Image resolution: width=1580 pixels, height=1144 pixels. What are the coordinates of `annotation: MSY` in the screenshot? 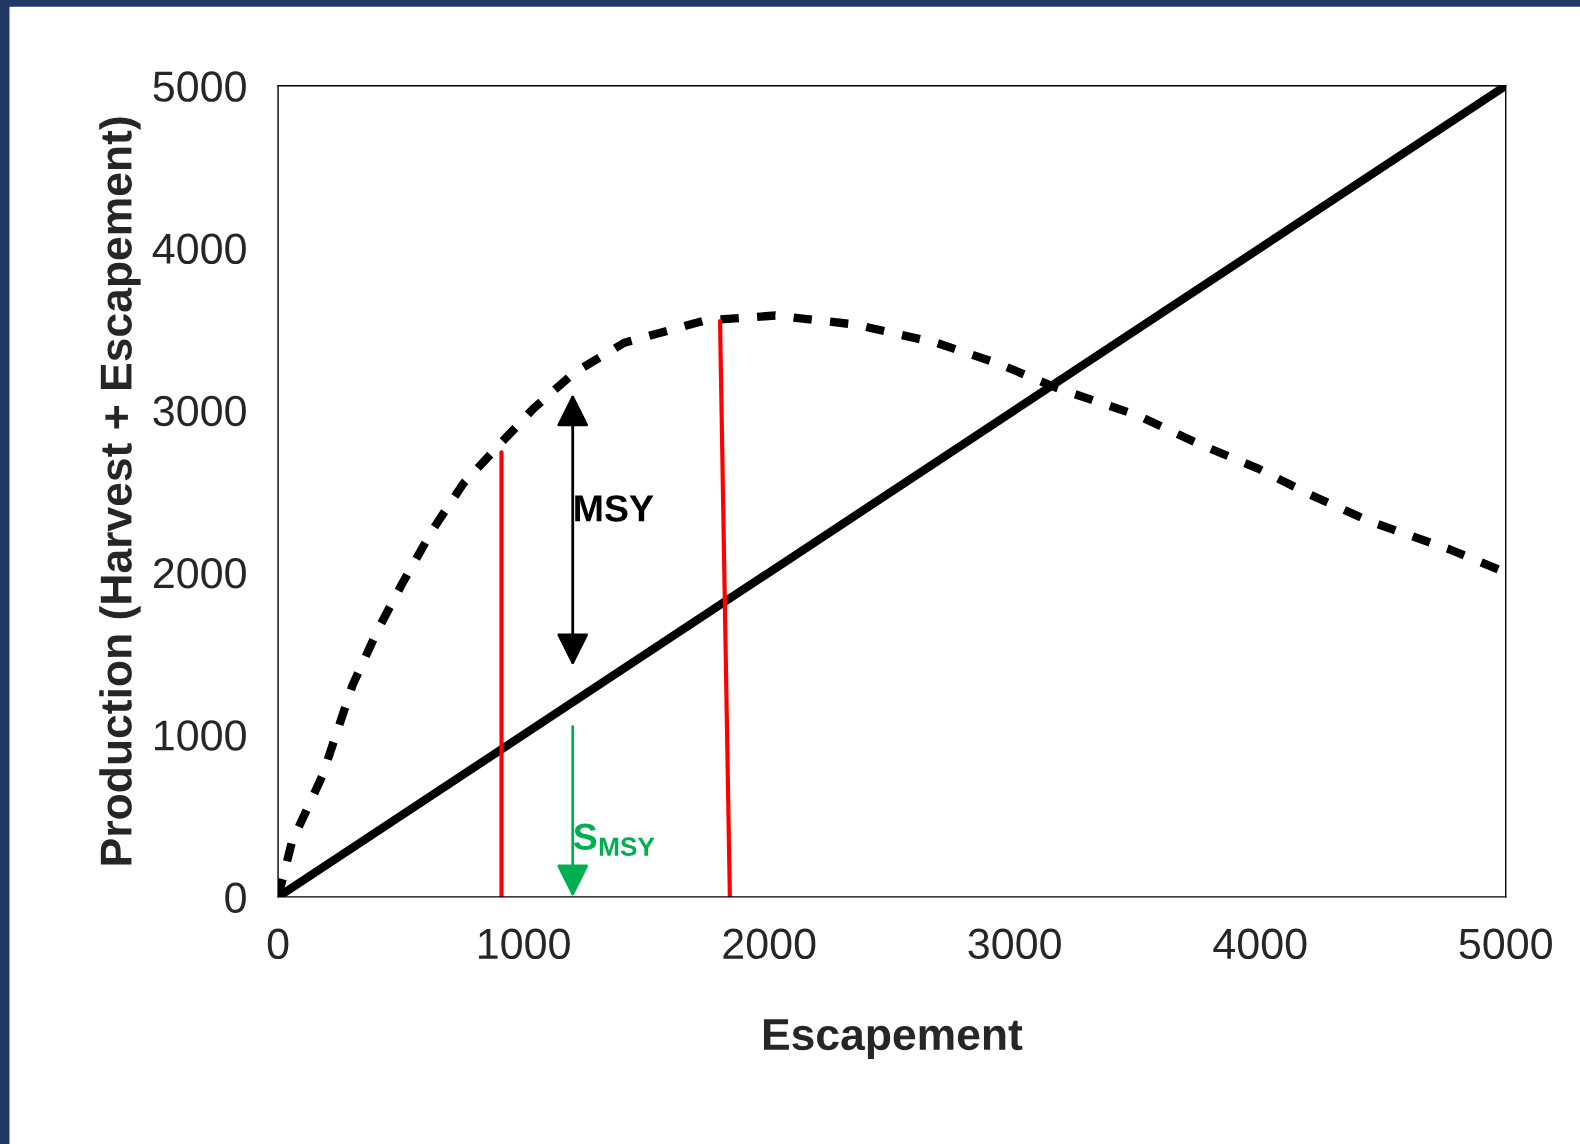 It's located at (614, 508).